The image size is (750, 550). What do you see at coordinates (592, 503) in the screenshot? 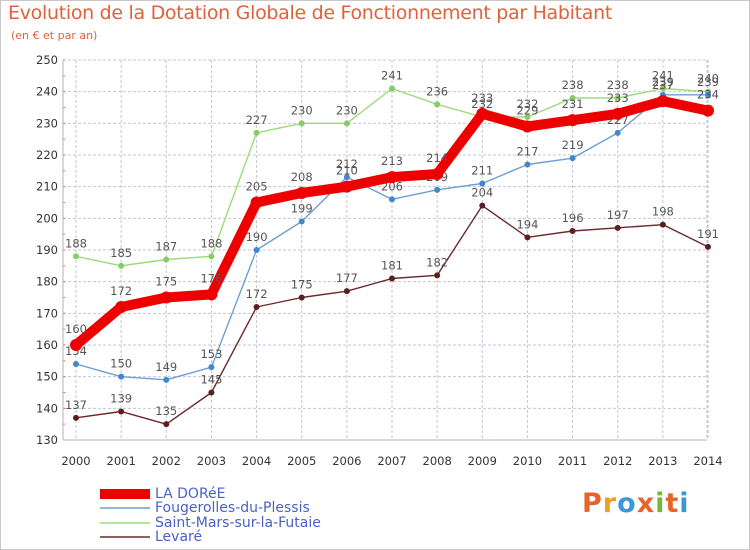
I see `logo-letter: P` at bounding box center [592, 503].